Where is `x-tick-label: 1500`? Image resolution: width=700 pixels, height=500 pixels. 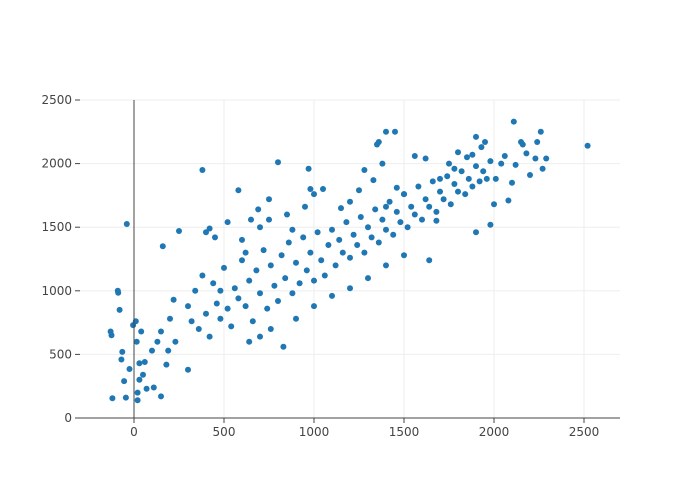
x-tick-label: 1500 is located at coordinates (404, 432).